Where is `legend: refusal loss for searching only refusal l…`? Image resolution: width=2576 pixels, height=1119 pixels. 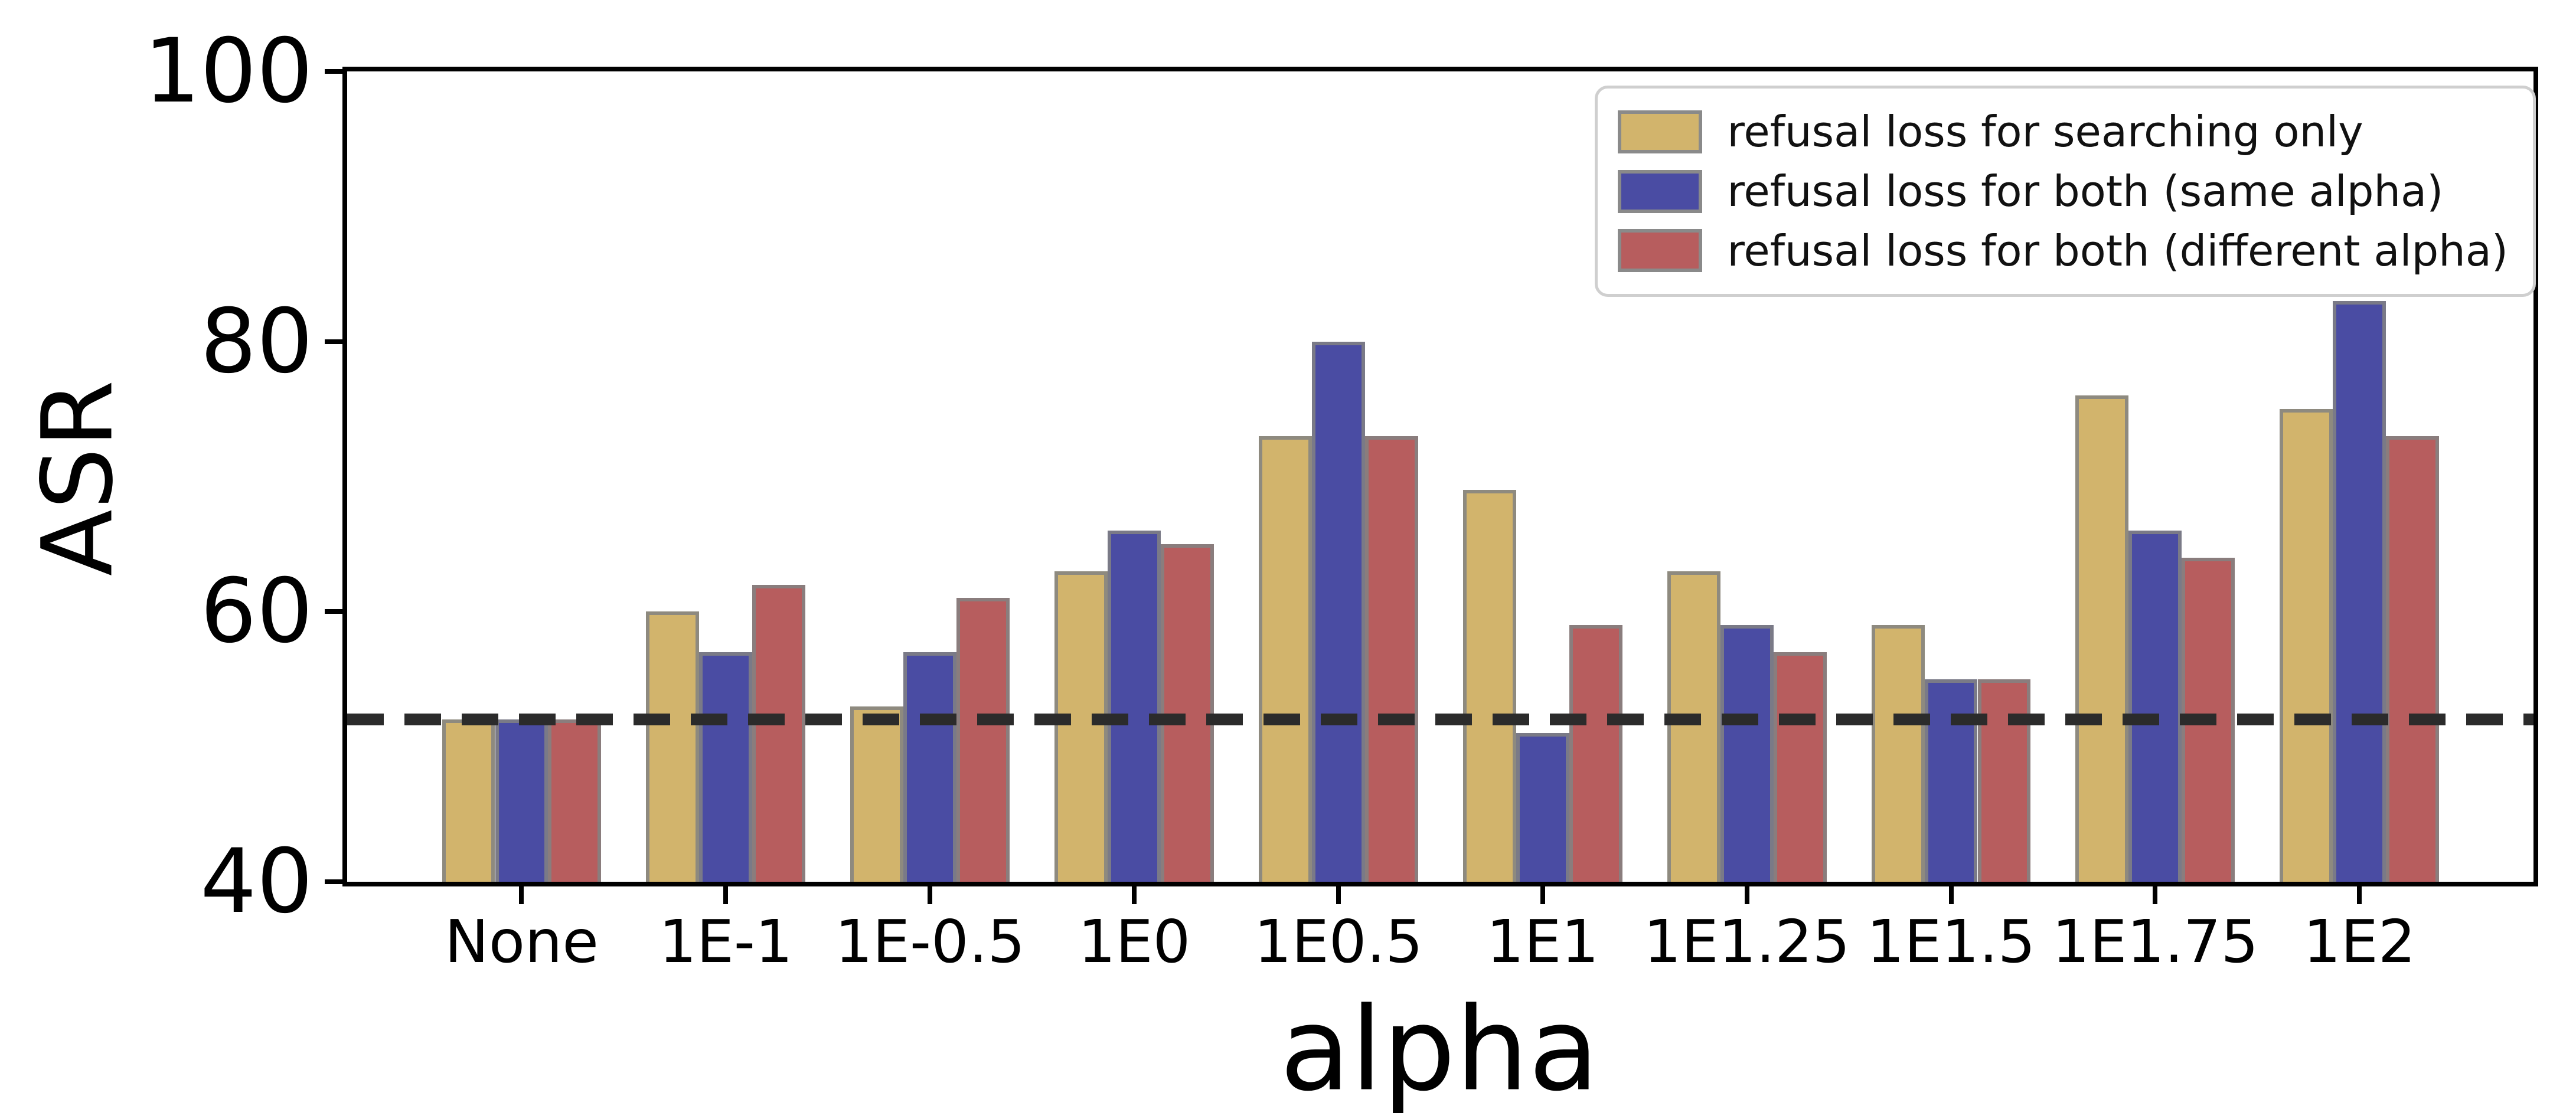
legend: refusal loss for searching only refusal l… is located at coordinates (2065, 192).